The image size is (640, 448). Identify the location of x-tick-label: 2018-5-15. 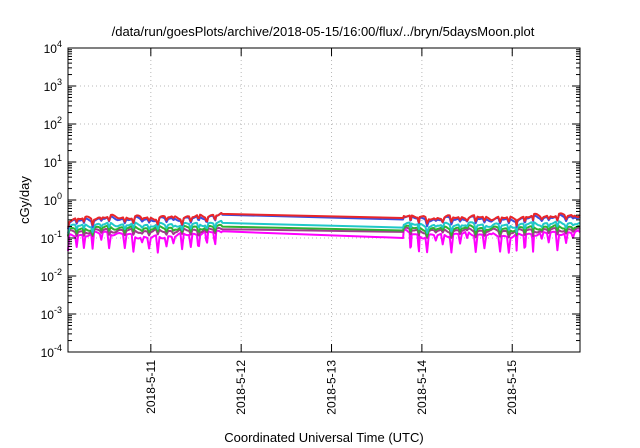
(512, 387).